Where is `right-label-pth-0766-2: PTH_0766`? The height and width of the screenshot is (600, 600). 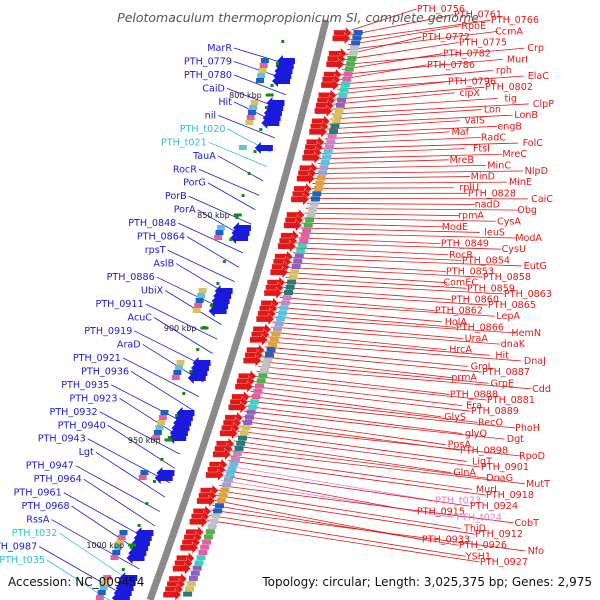
right-label-pth-0766-2: PTH_0766 is located at coordinates (515, 20).